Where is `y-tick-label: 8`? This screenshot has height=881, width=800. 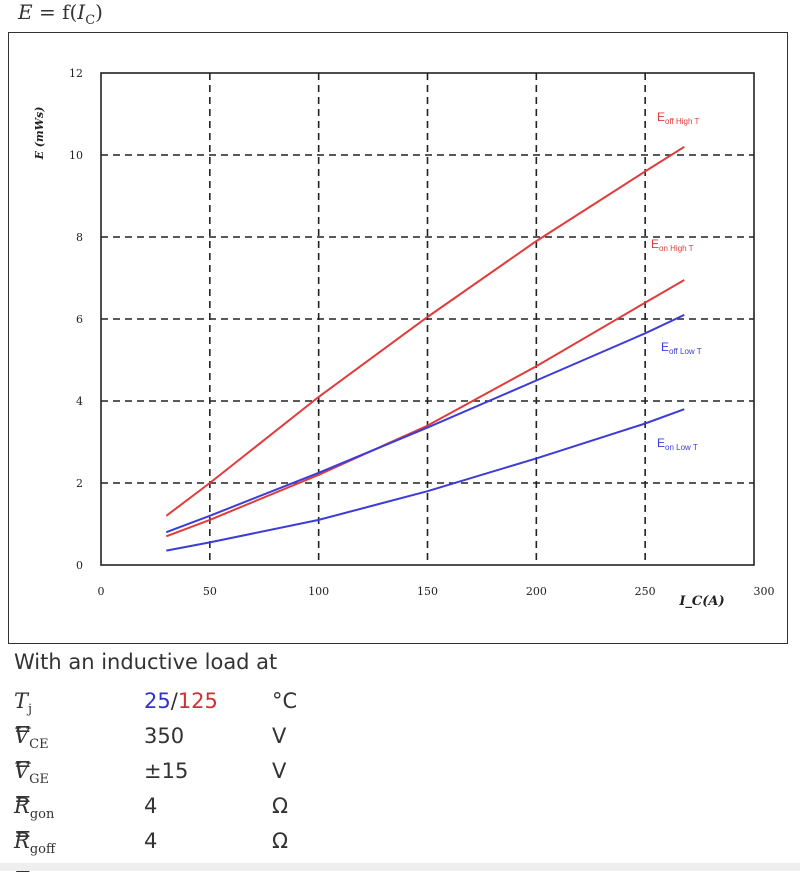 y-tick-label: 8 is located at coordinates (79, 237).